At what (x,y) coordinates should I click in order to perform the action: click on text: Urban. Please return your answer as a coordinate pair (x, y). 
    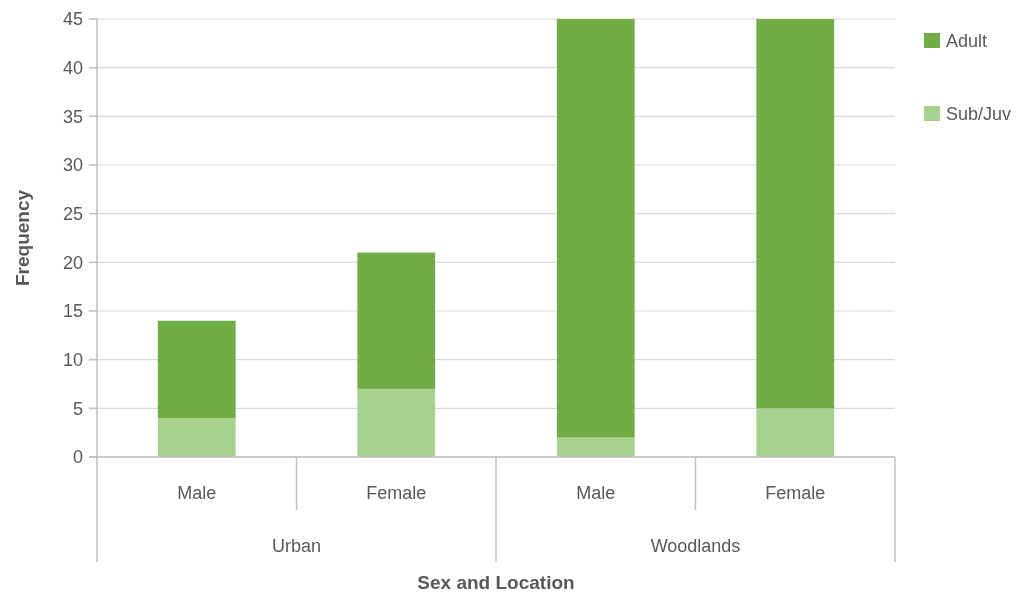
    Looking at the image, I should click on (296, 546).